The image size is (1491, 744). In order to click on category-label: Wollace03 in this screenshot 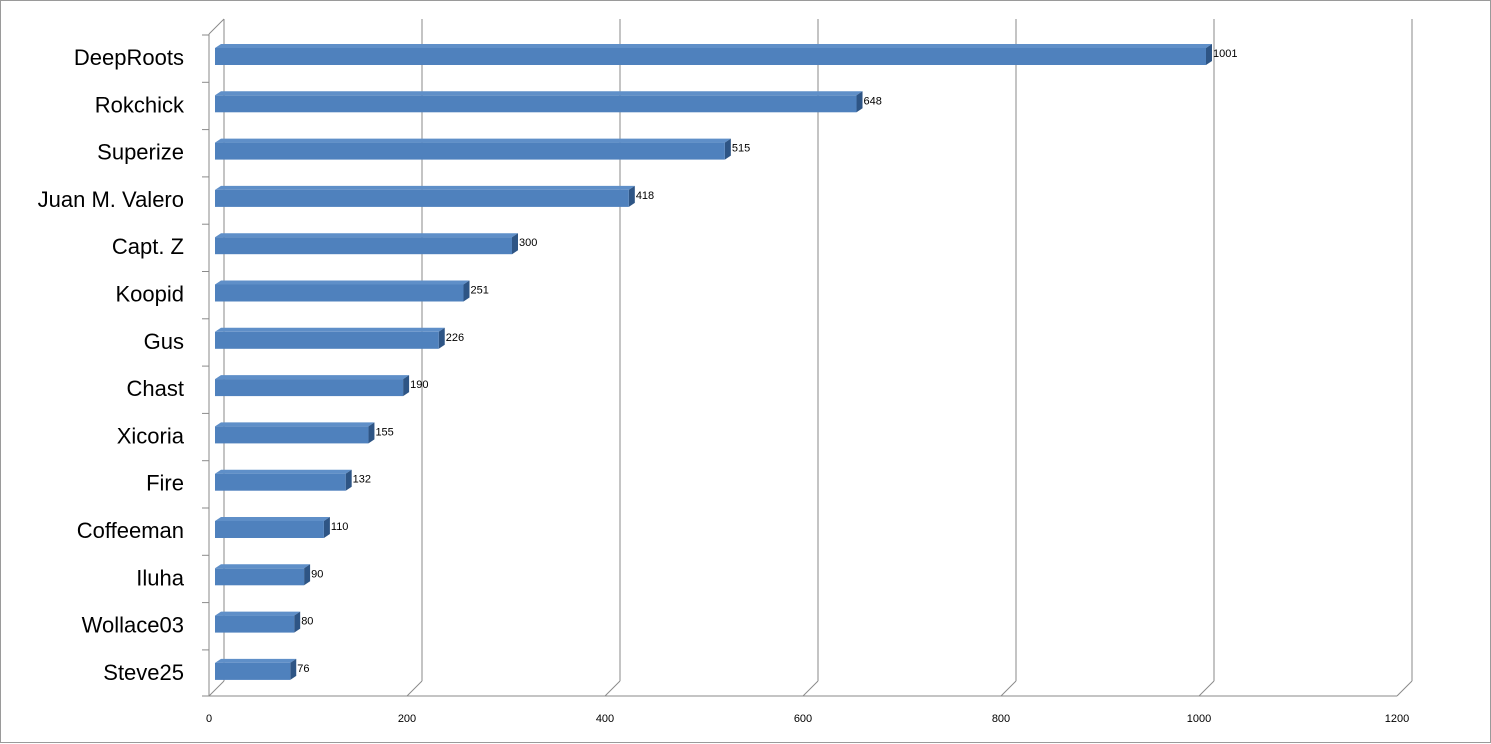, I will do `click(133, 625)`.